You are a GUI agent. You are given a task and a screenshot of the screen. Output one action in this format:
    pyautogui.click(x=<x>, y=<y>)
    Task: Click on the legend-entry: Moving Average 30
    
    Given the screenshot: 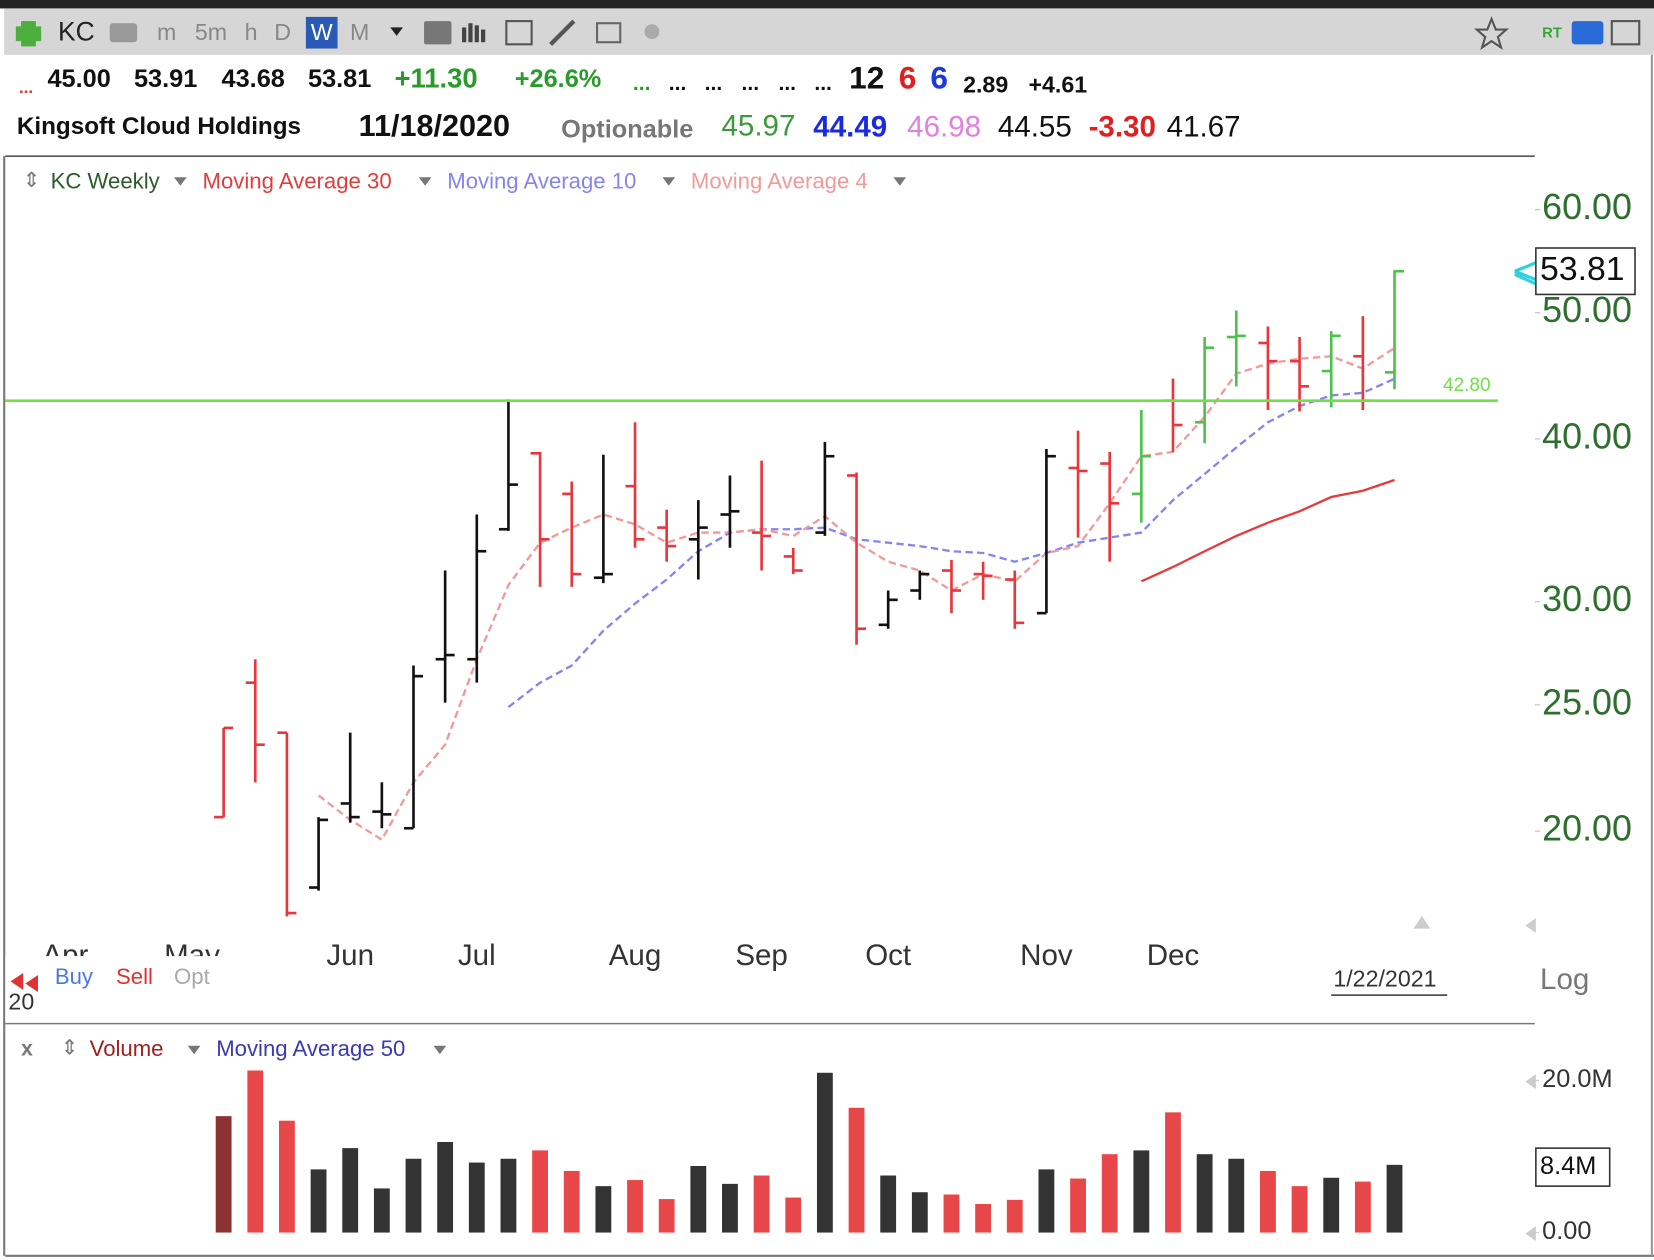 What is the action you would take?
    pyautogui.click(x=297, y=180)
    